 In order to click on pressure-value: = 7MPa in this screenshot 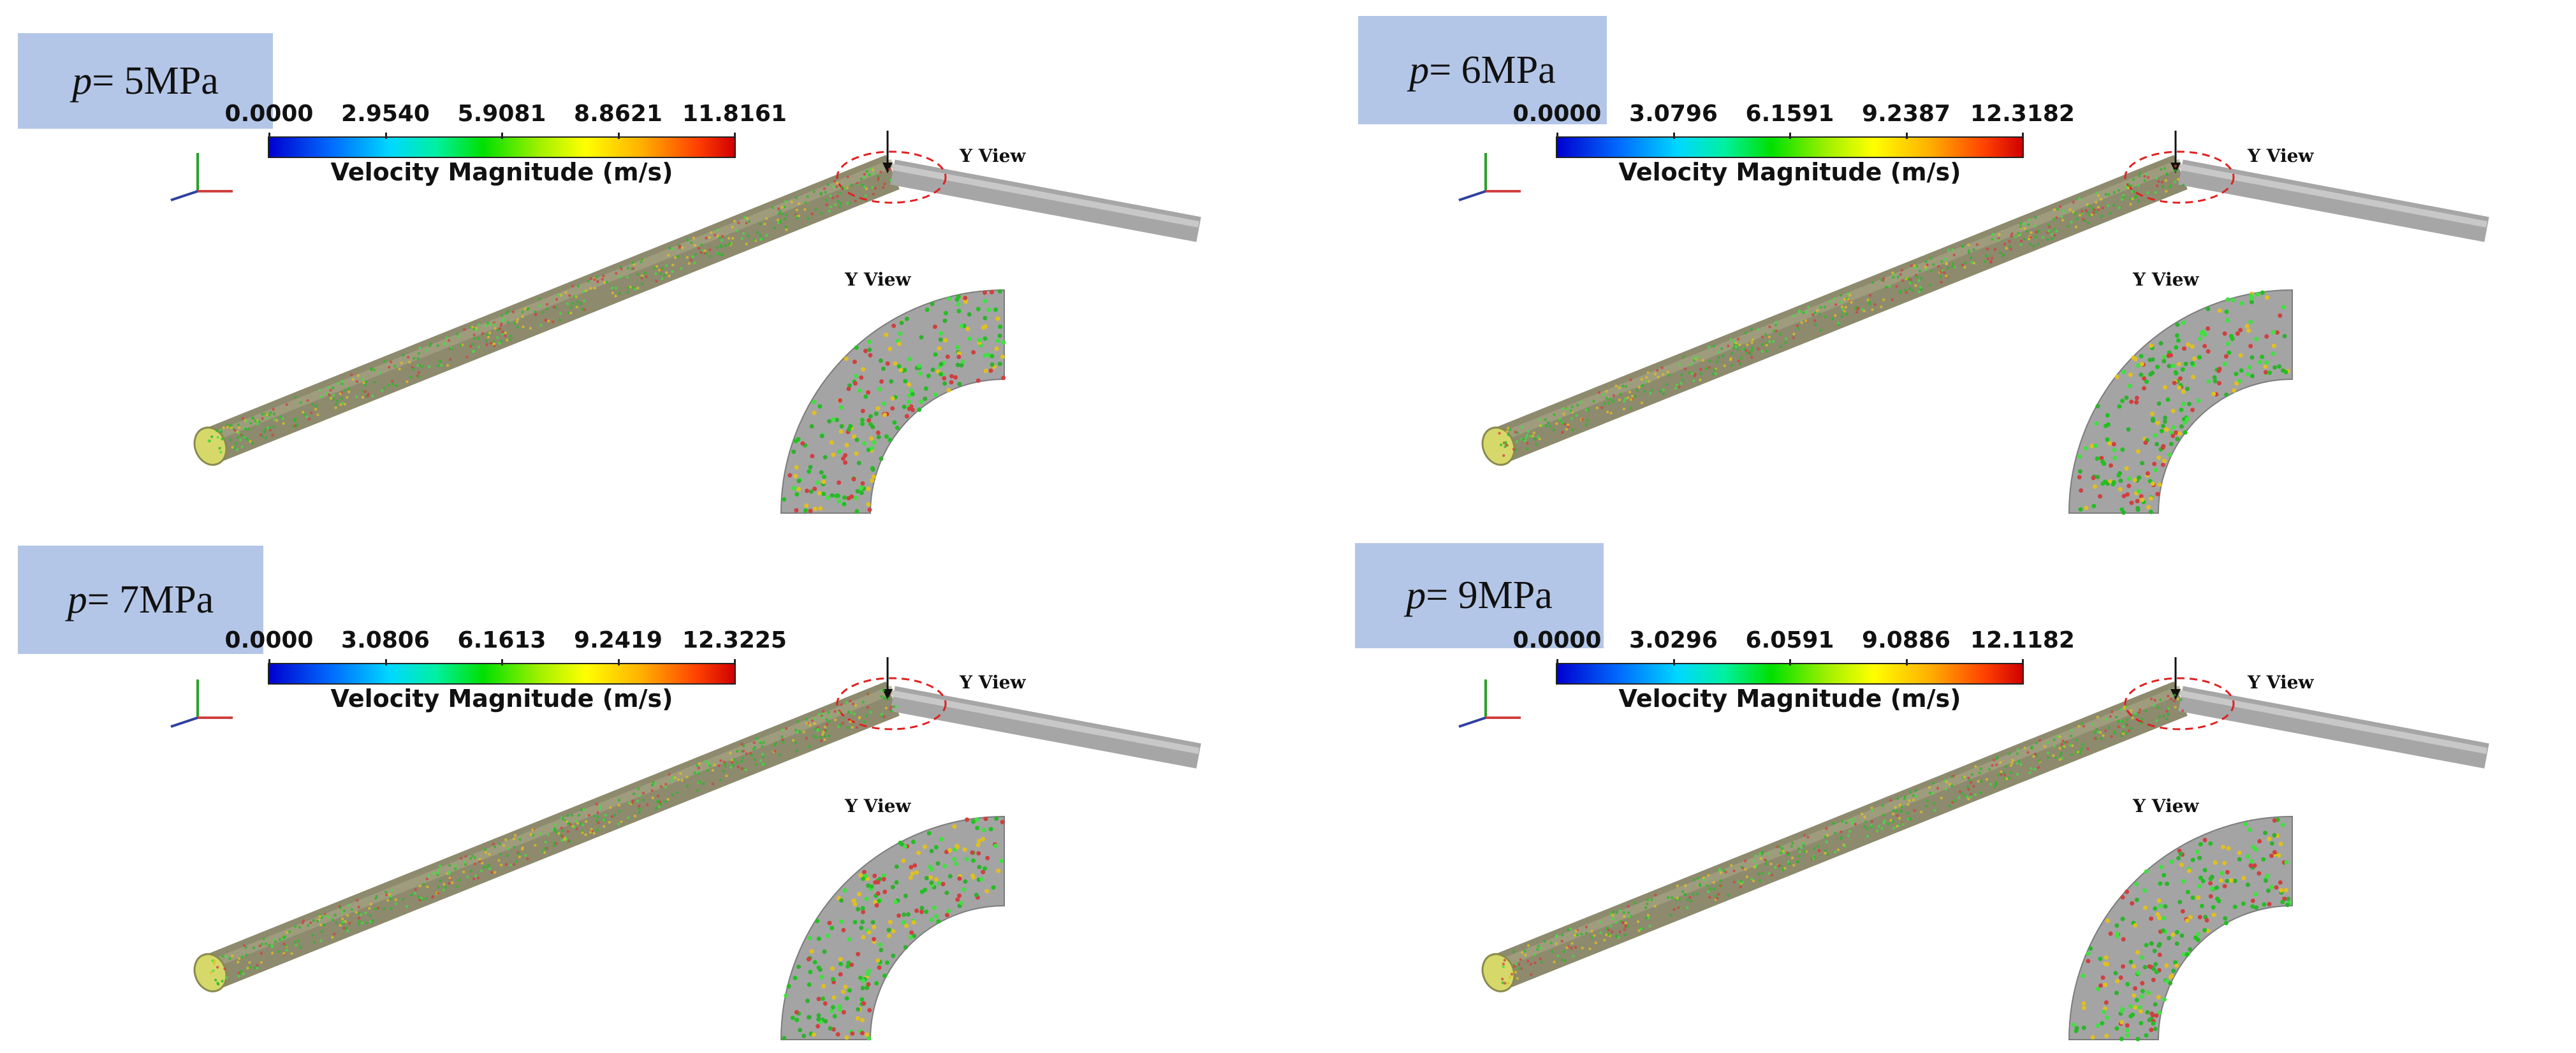, I will do `click(150, 599)`.